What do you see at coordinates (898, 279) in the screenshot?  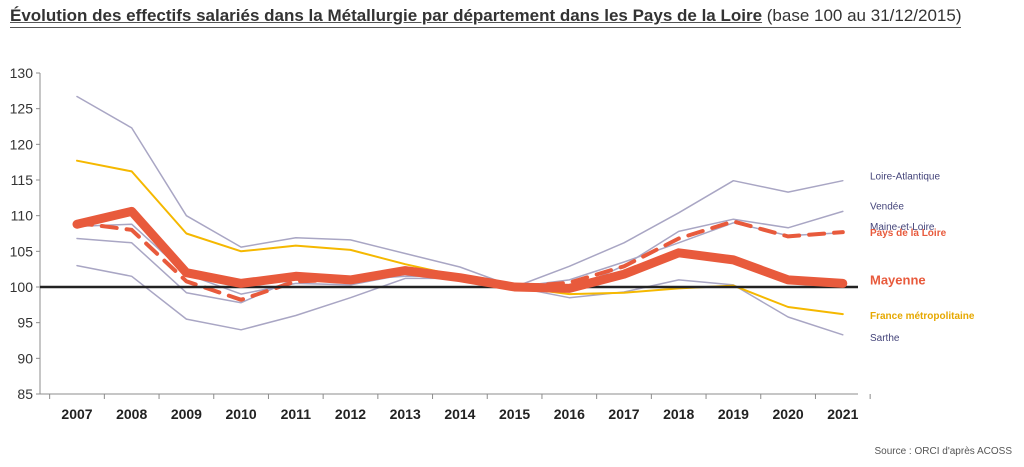 I see `series-label-mayenne: Mayenne` at bounding box center [898, 279].